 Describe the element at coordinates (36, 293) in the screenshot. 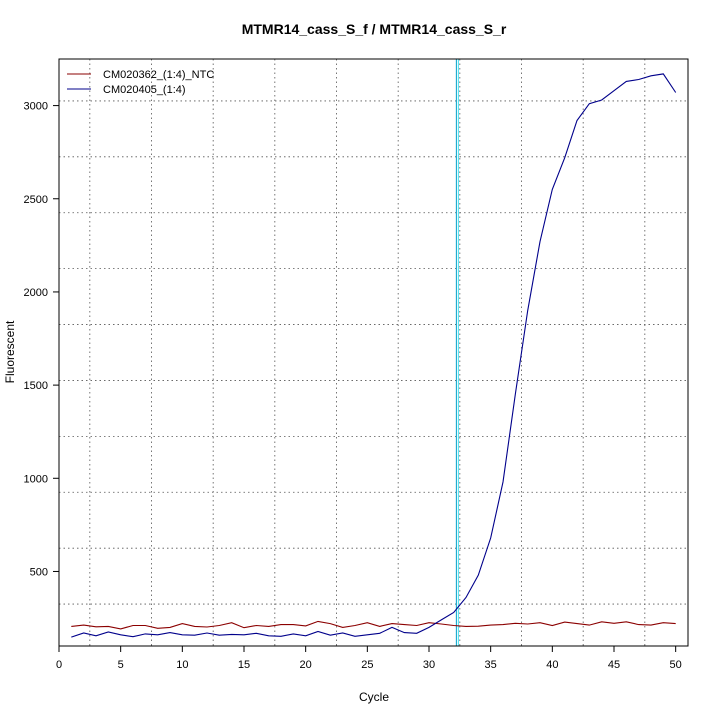

I see `y-tick-label: 2000` at that location.